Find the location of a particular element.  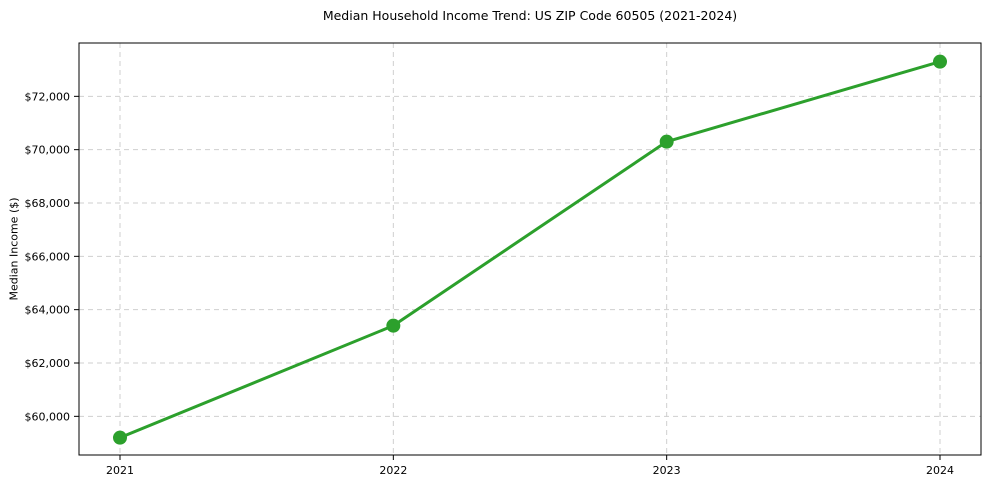

x-tick-label: 2021 is located at coordinates (120, 470).